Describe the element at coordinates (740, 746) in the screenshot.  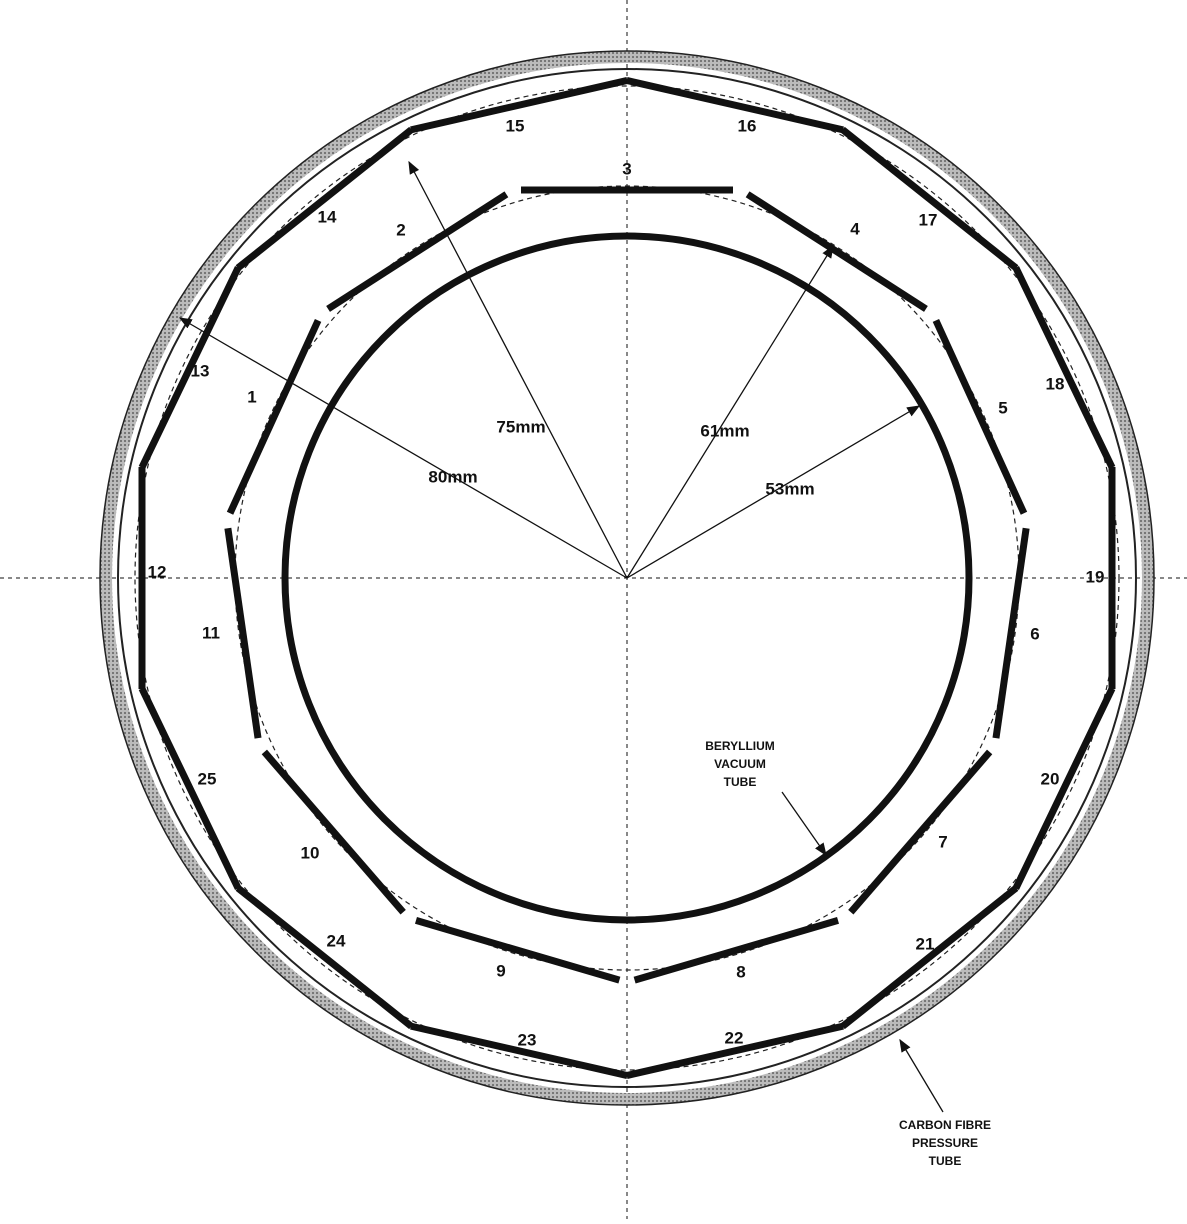
I see `beryllium-label: BERYLLIUM` at that location.